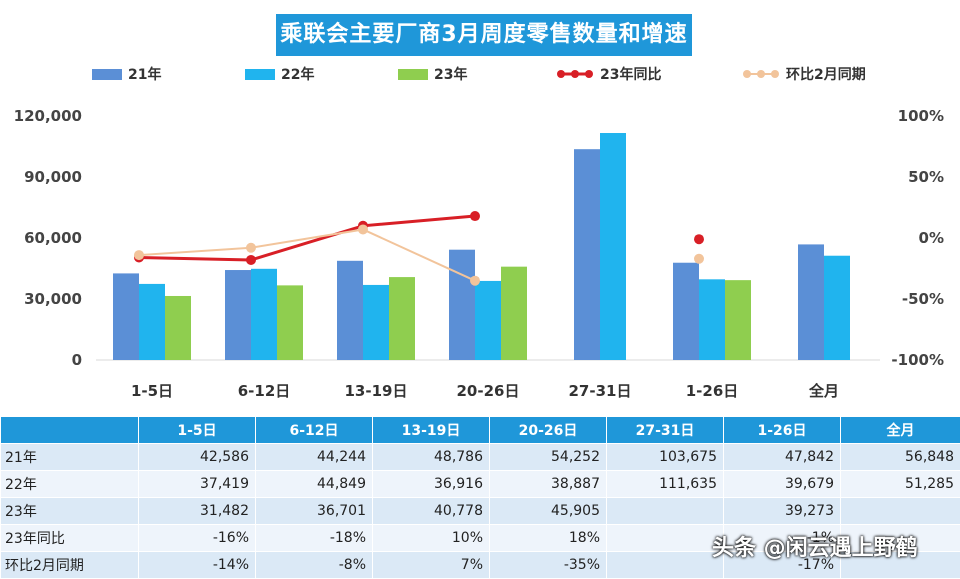  What do you see at coordinates (314, 457) in the screenshot?
I see `table-cell: 44,244` at bounding box center [314, 457].